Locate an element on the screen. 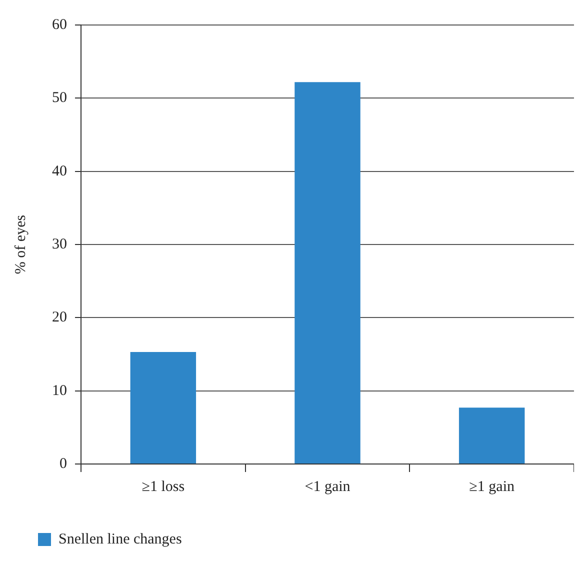  legend-label: Snellen line changes is located at coordinates (120, 539).